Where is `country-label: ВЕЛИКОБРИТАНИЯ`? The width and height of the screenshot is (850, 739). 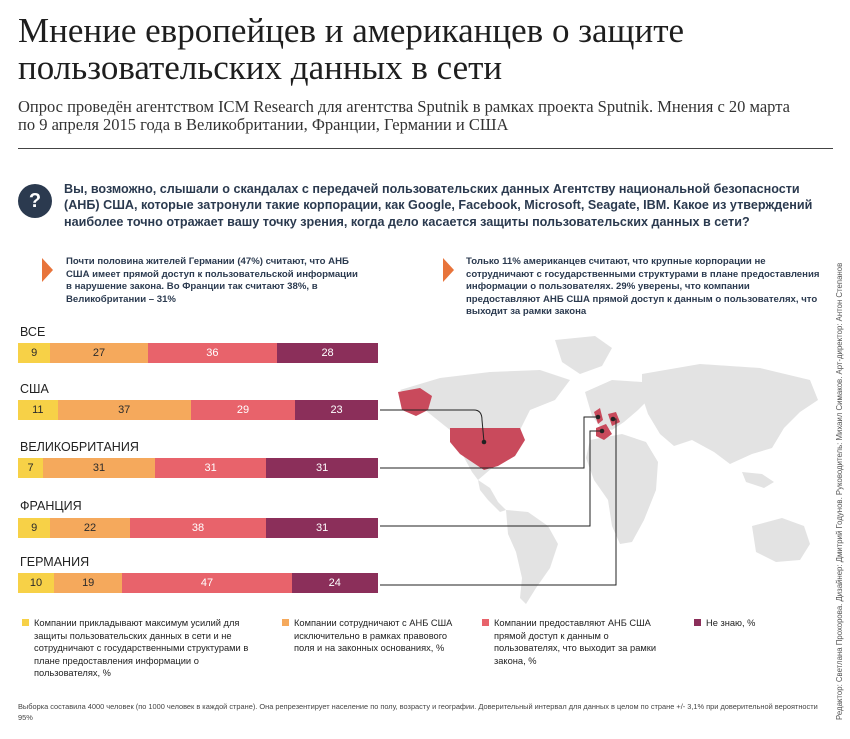
country-label: ВЕЛИКОБРИТАНИЯ is located at coordinates (79, 447).